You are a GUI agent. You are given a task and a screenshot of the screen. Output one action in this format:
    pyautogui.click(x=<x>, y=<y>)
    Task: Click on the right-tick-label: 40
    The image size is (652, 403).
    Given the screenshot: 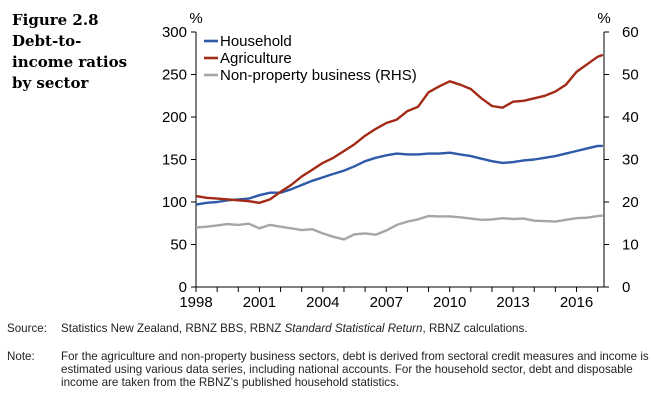 What is the action you would take?
    pyautogui.click(x=630, y=117)
    